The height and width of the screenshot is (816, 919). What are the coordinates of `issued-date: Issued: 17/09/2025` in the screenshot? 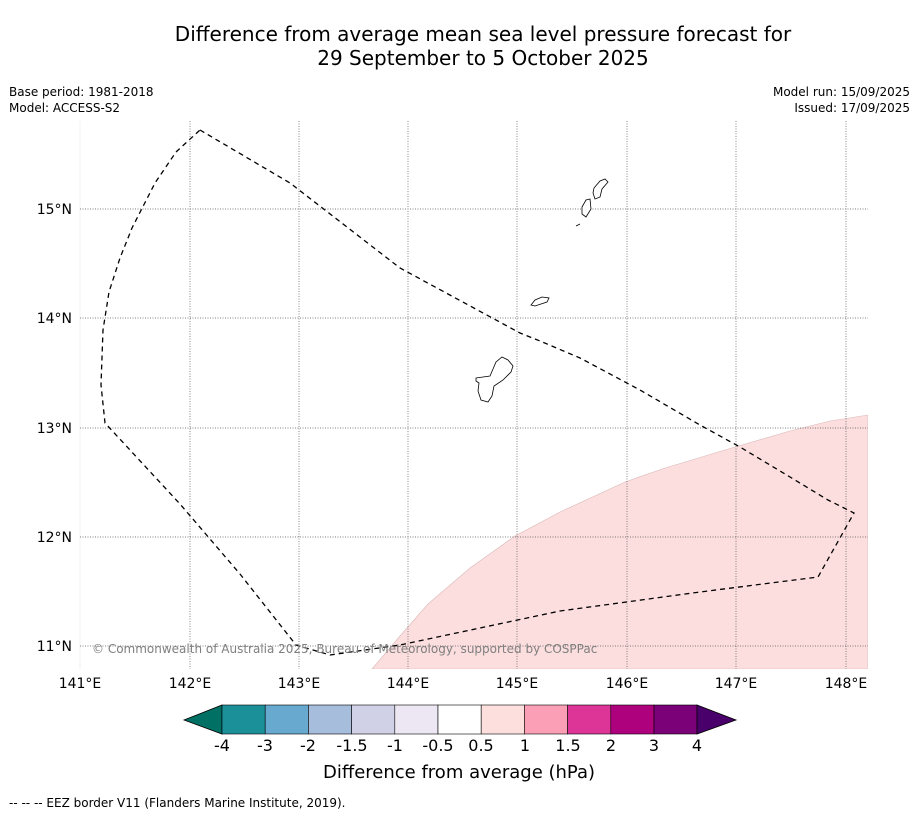 It's located at (852, 108).